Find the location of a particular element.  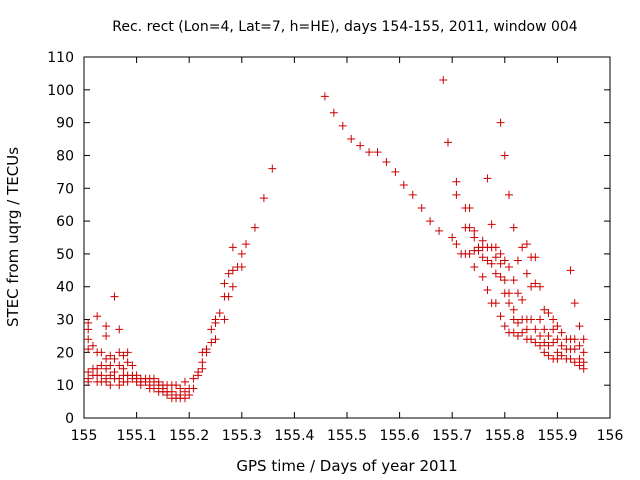

x-tick-label: 155.7 is located at coordinates (452, 436).